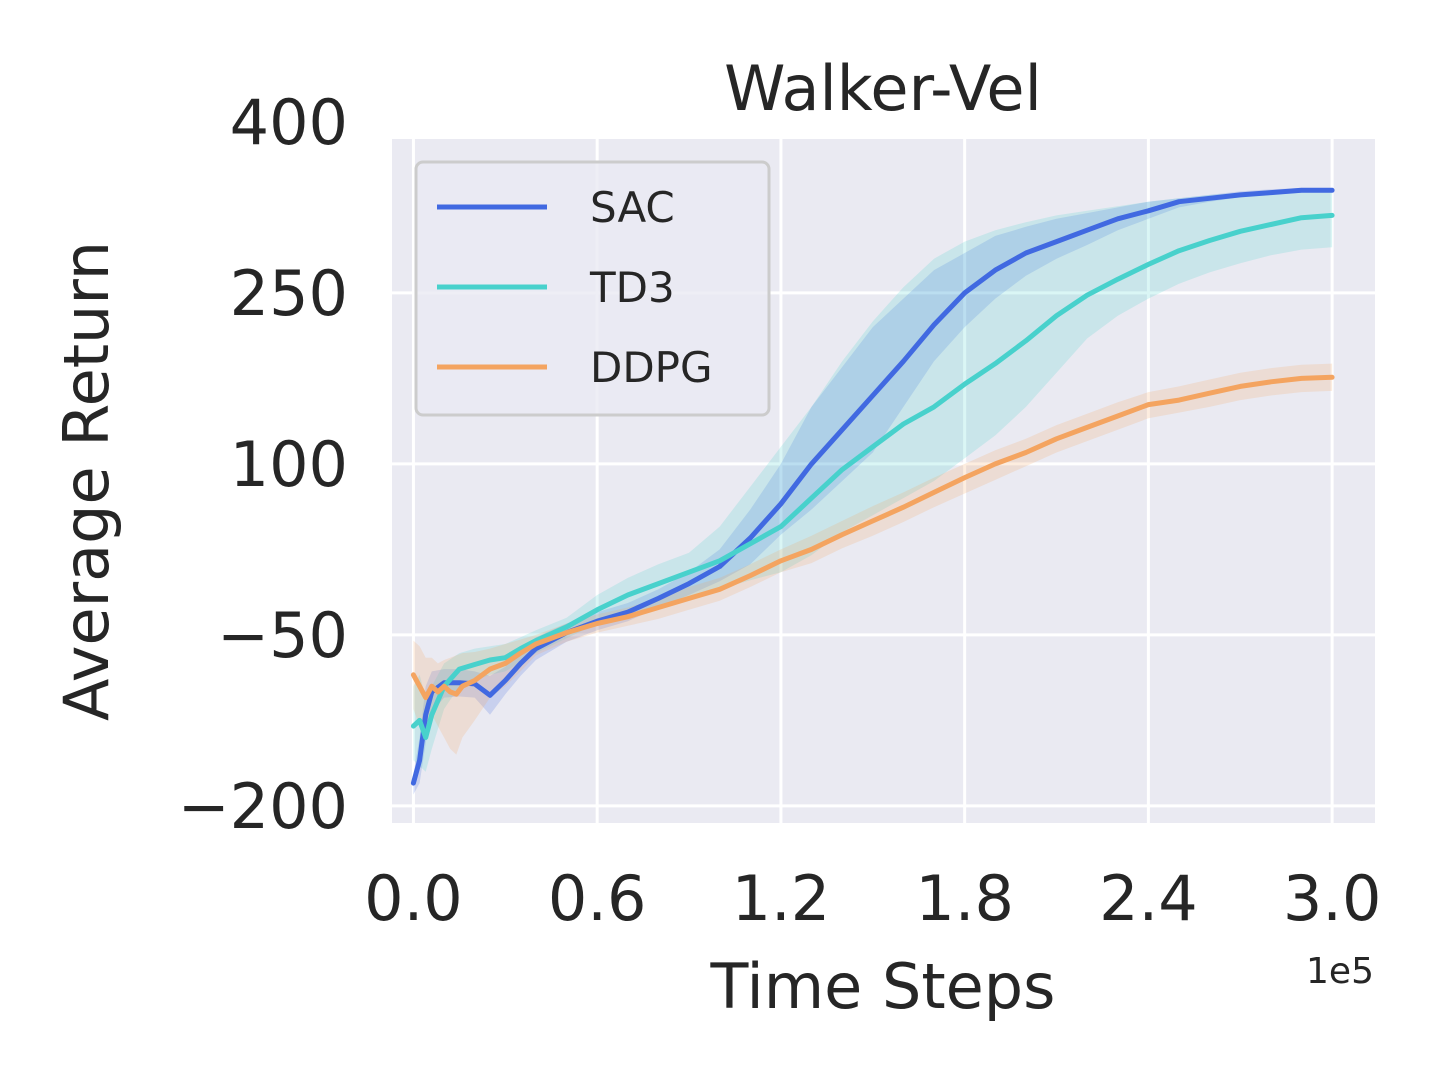 This screenshot has height=1080, width=1440. What do you see at coordinates (289, 122) in the screenshot?
I see `y-tick-label: 400` at bounding box center [289, 122].